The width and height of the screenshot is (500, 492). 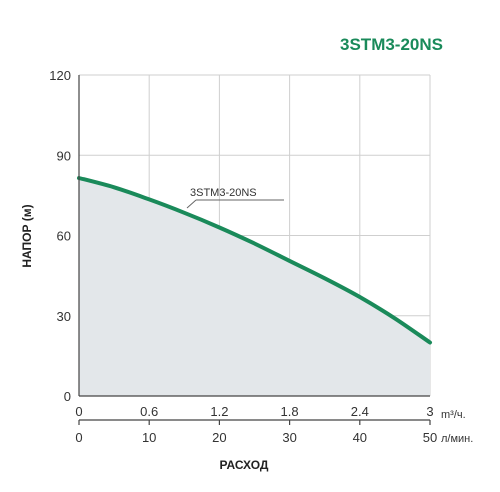 What do you see at coordinates (64, 316) in the screenshot?
I see `y-tick-label: 30` at bounding box center [64, 316].